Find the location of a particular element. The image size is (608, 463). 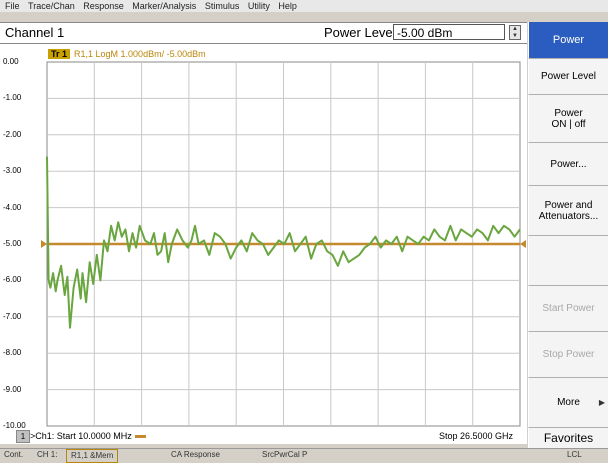

trace-badge: Tr 1 is located at coordinates (59, 54).